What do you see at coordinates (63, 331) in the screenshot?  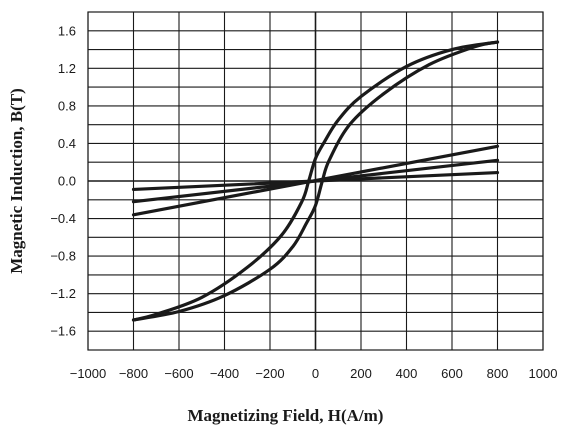 I see `y-tick-label: −1.6` at bounding box center [63, 331].